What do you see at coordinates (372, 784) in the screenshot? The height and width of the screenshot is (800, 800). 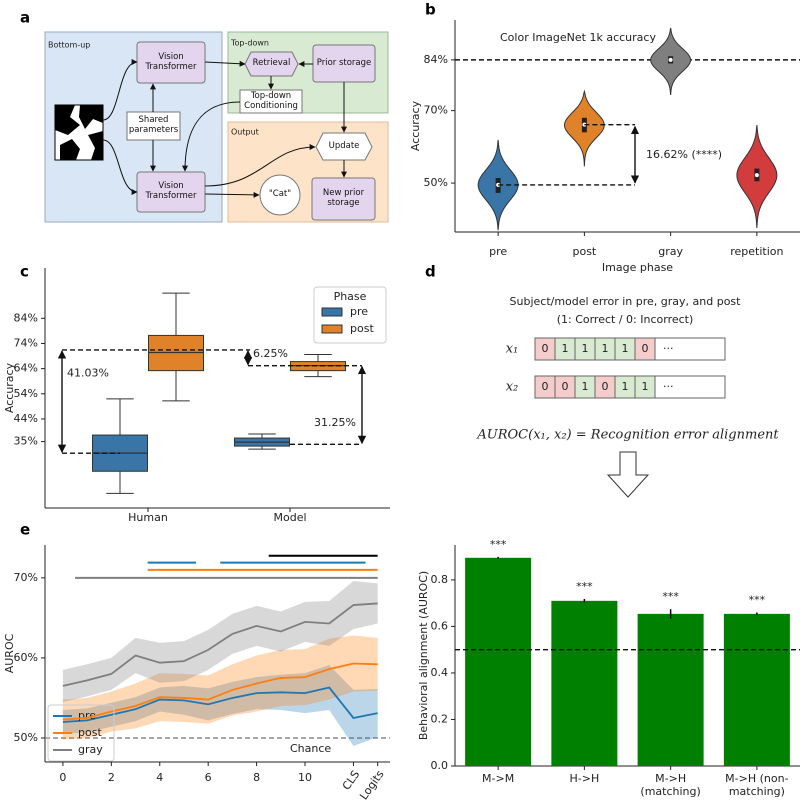 I see `x-tick-label: Logits` at bounding box center [372, 784].